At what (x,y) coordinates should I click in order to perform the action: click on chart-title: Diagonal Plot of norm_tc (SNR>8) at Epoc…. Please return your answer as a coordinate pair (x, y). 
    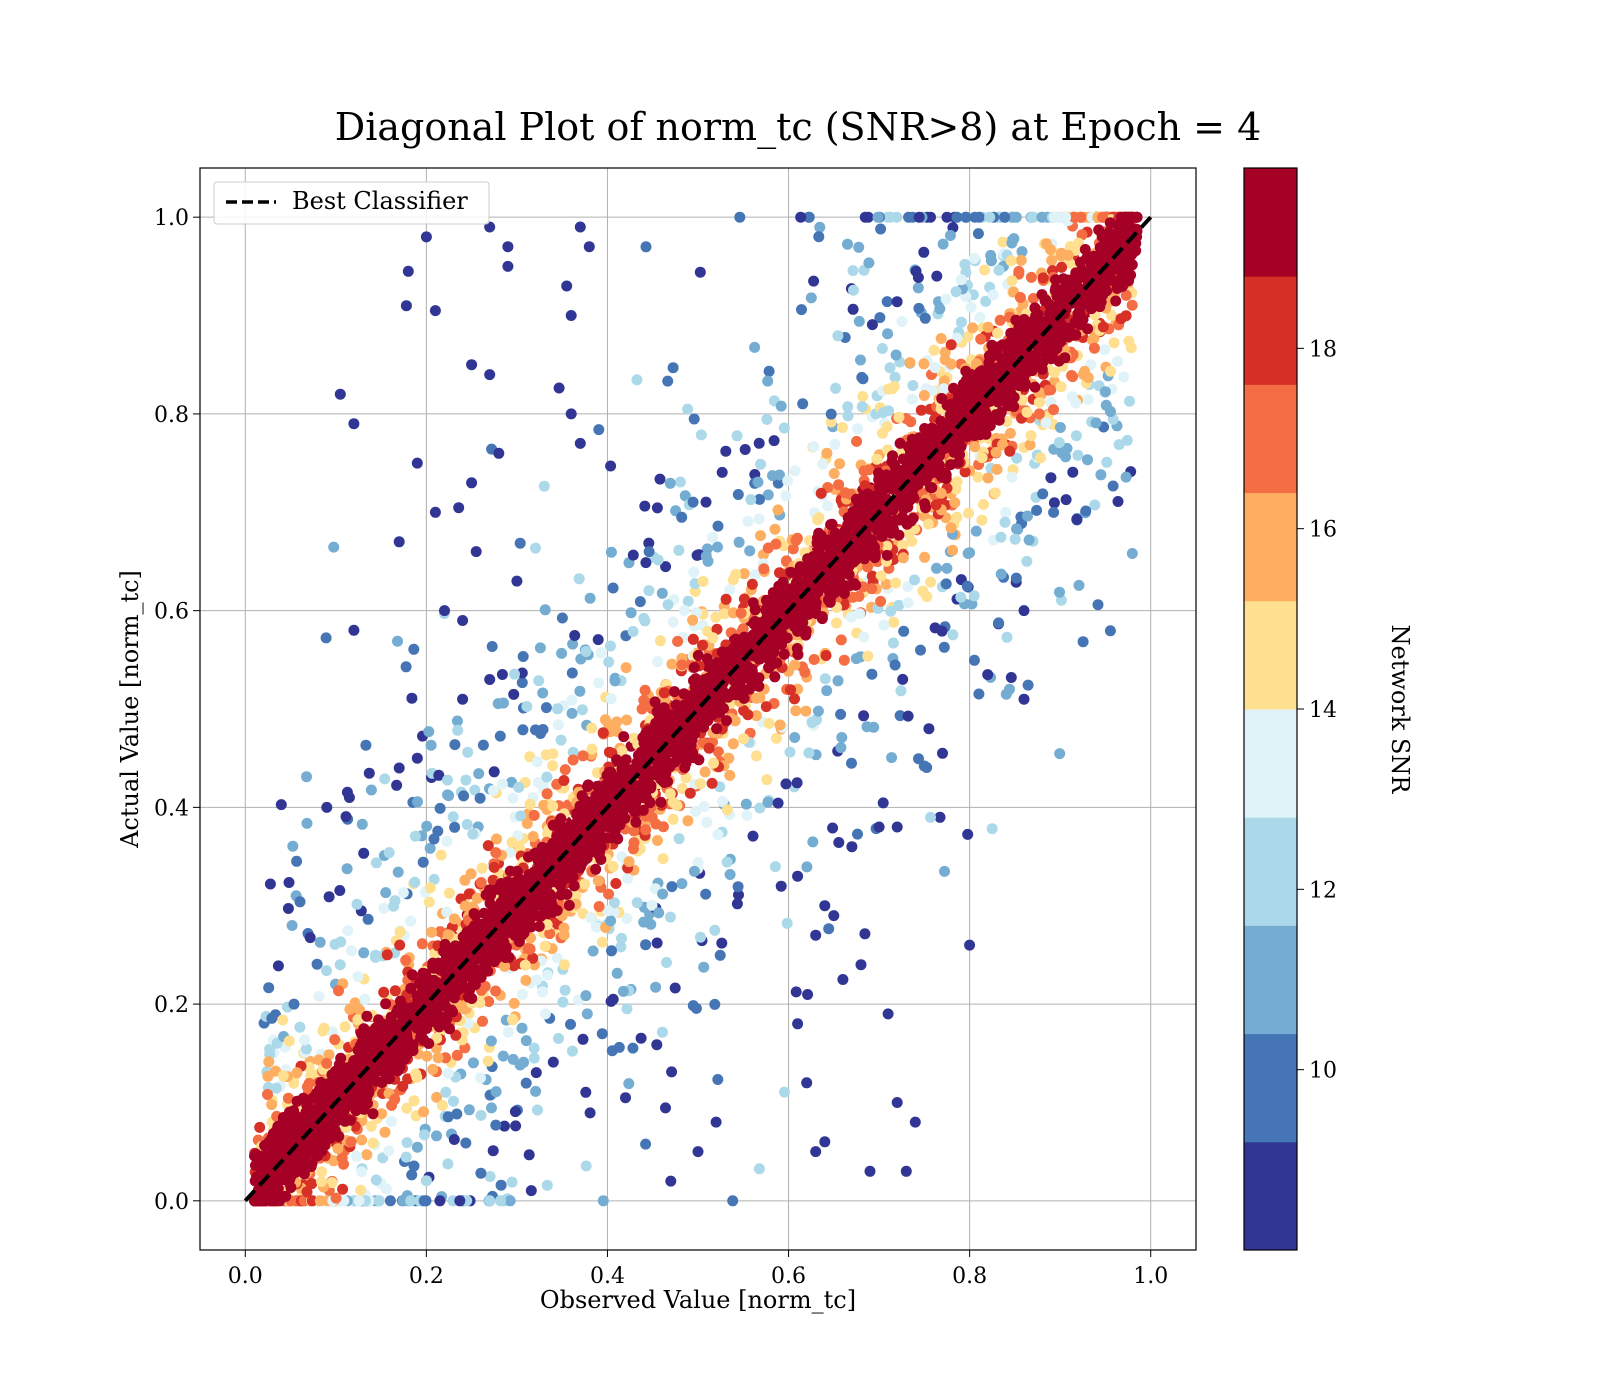
    Looking at the image, I should click on (798, 127).